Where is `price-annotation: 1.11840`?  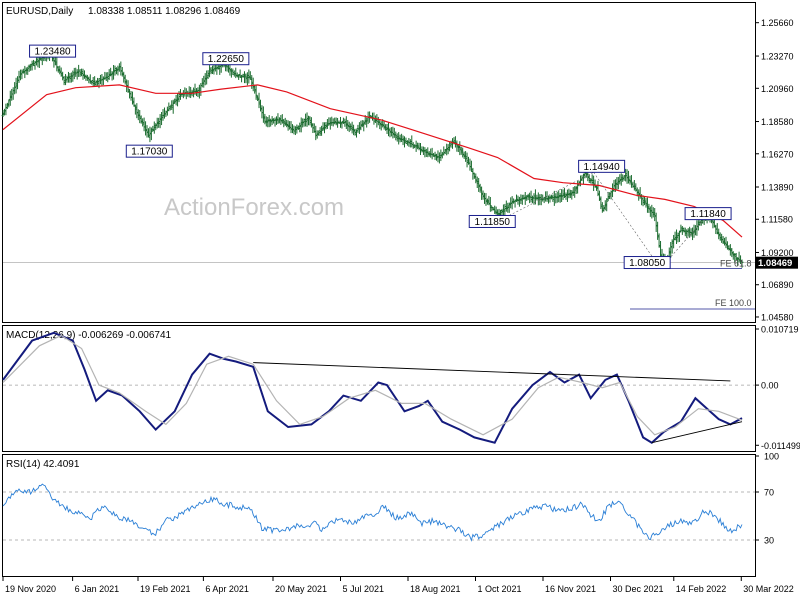
price-annotation: 1.11840 is located at coordinates (708, 214).